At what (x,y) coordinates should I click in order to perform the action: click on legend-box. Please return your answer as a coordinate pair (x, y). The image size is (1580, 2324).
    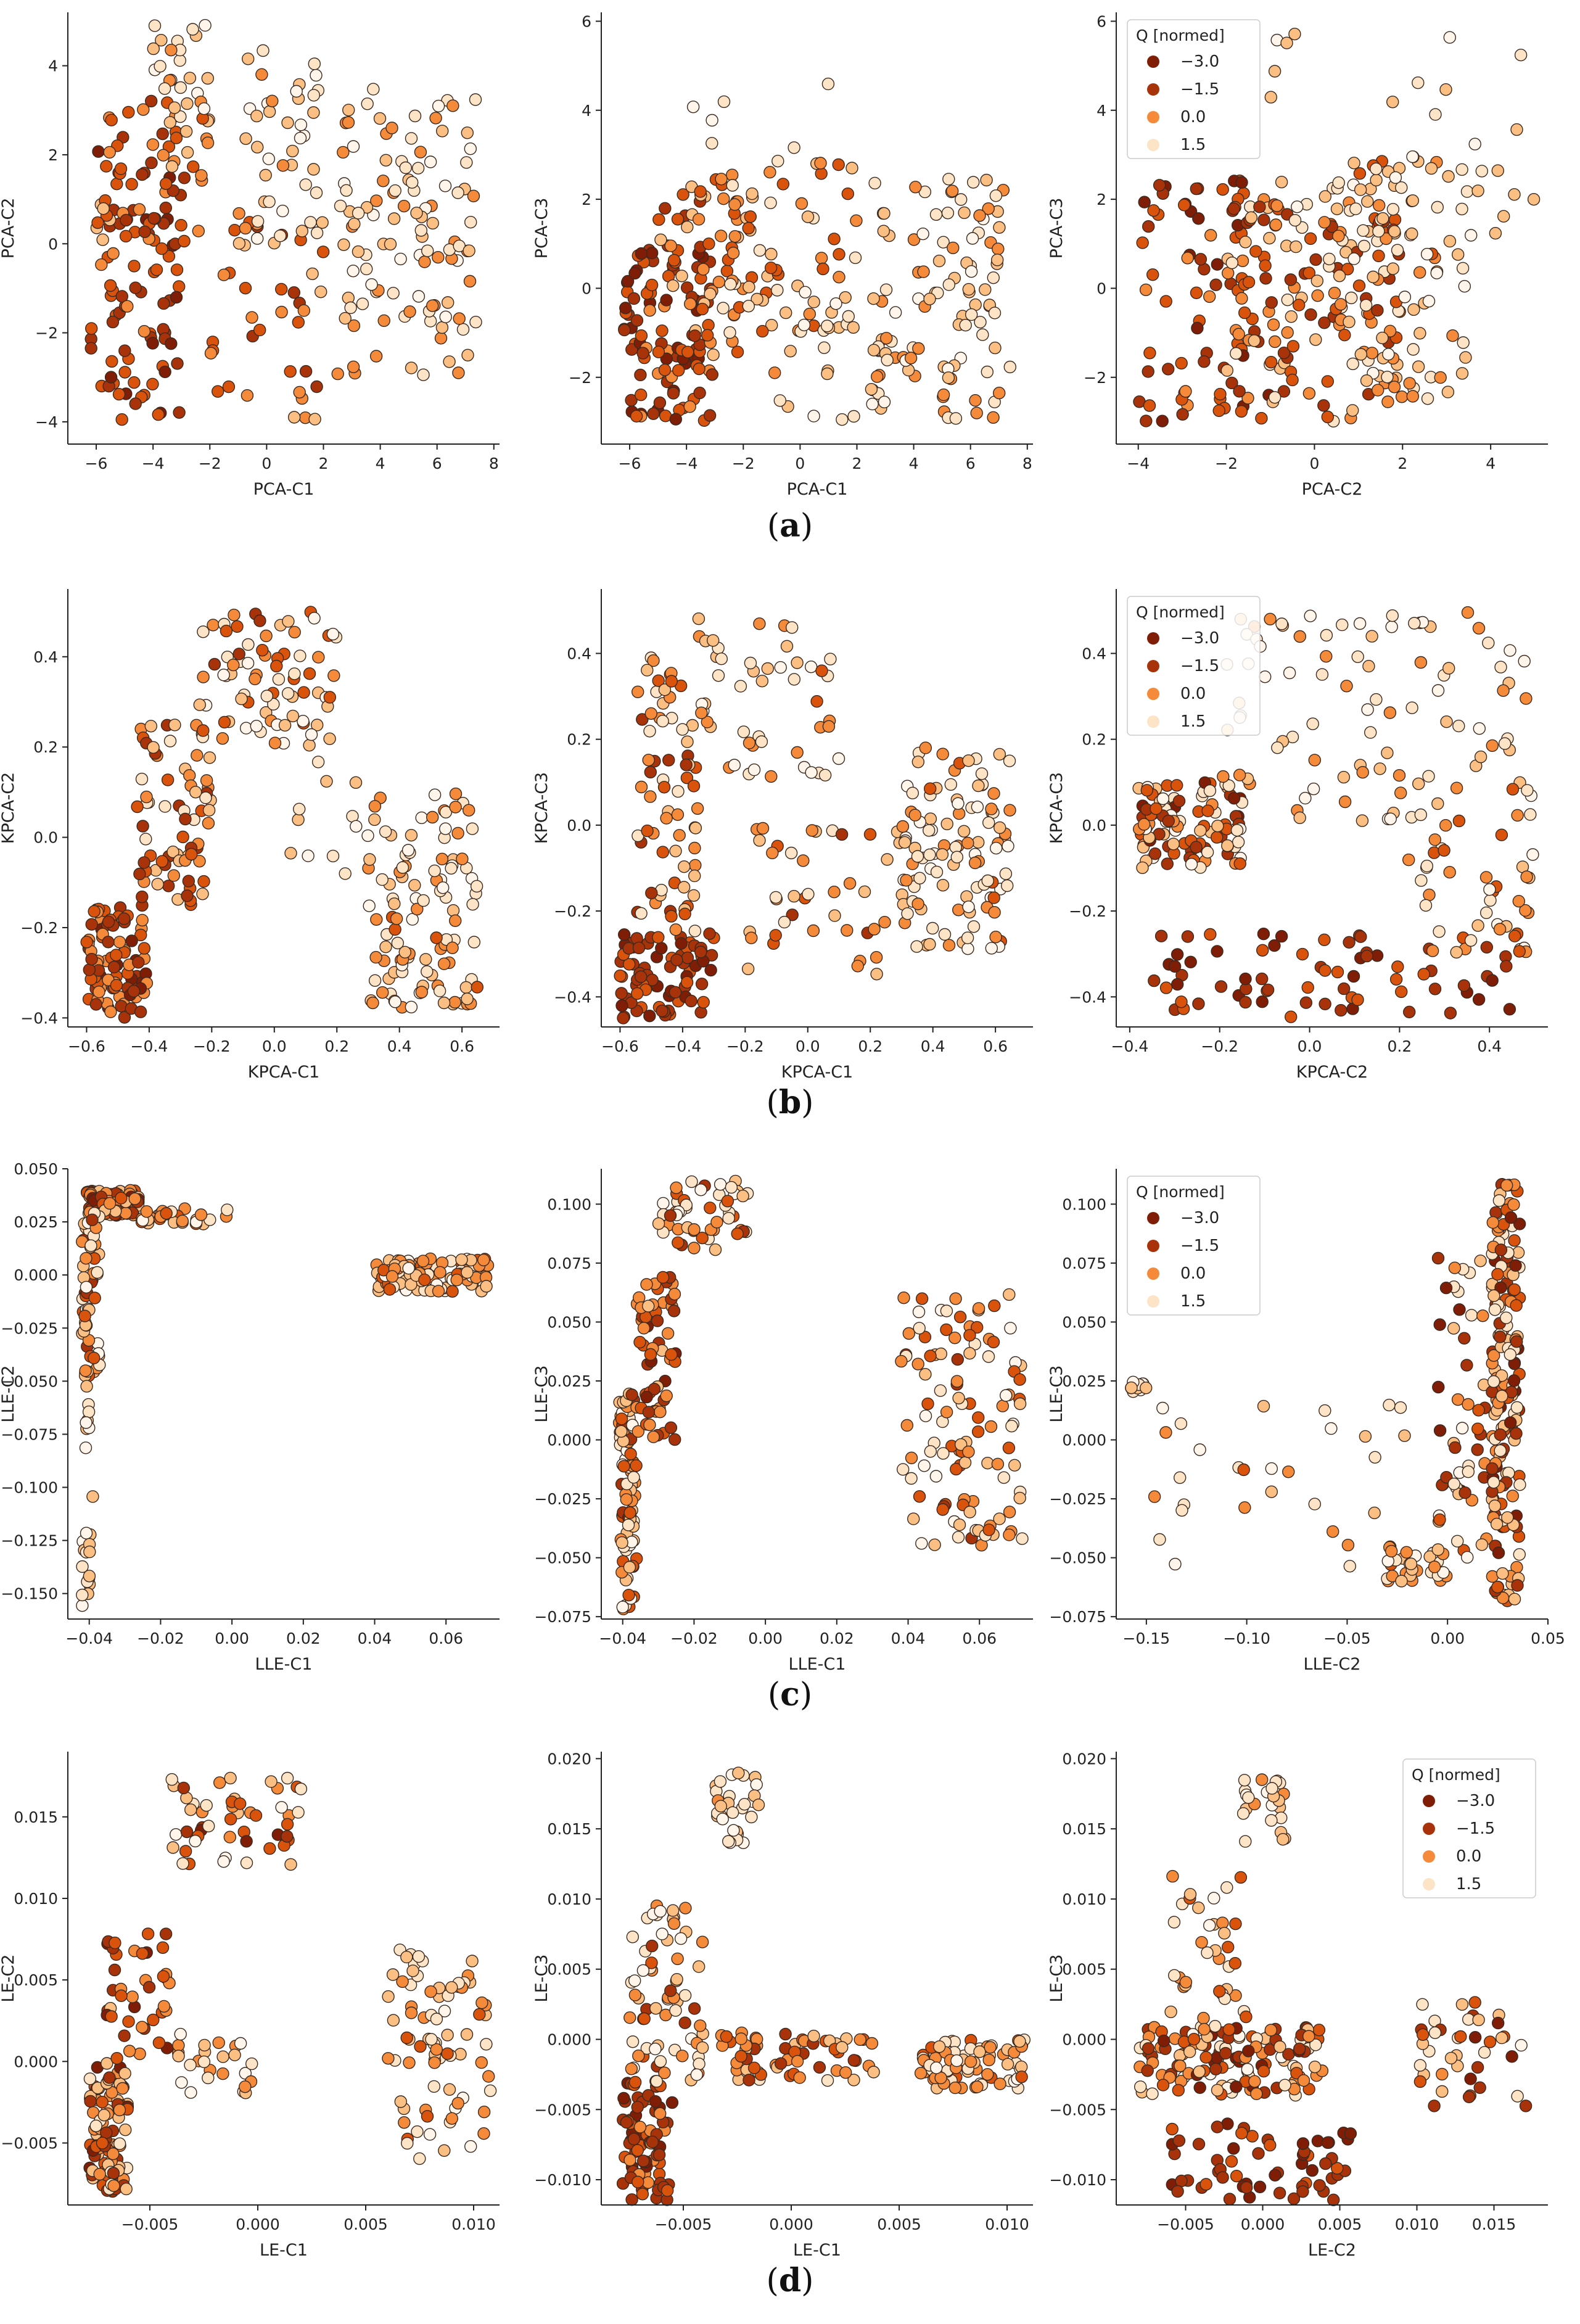
    Looking at the image, I should click on (1194, 89).